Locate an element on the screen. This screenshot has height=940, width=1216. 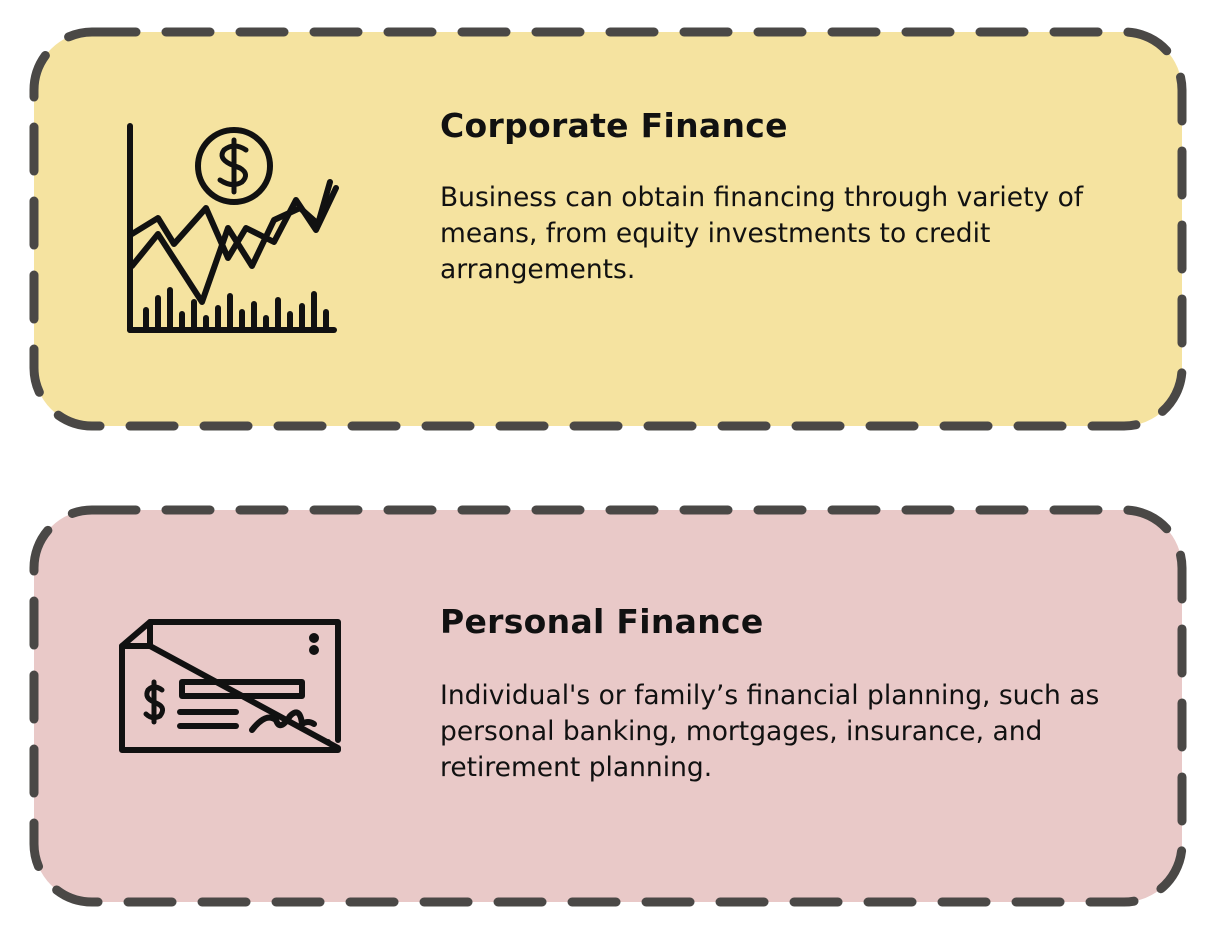
card-title: Corporate Finance is located at coordinates (614, 125).